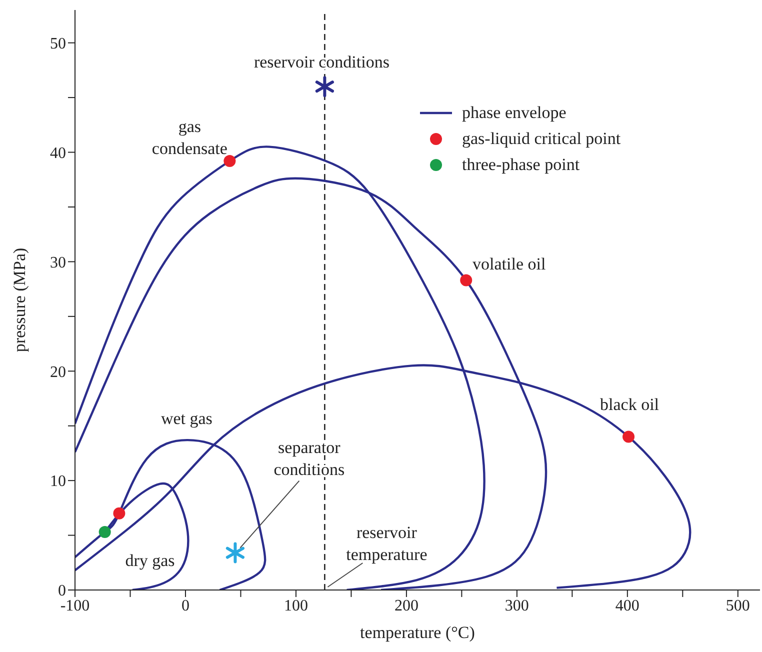 The height and width of the screenshot is (652, 762). Describe the element at coordinates (58, 481) in the screenshot. I see `y-tick-label: 10` at that location.